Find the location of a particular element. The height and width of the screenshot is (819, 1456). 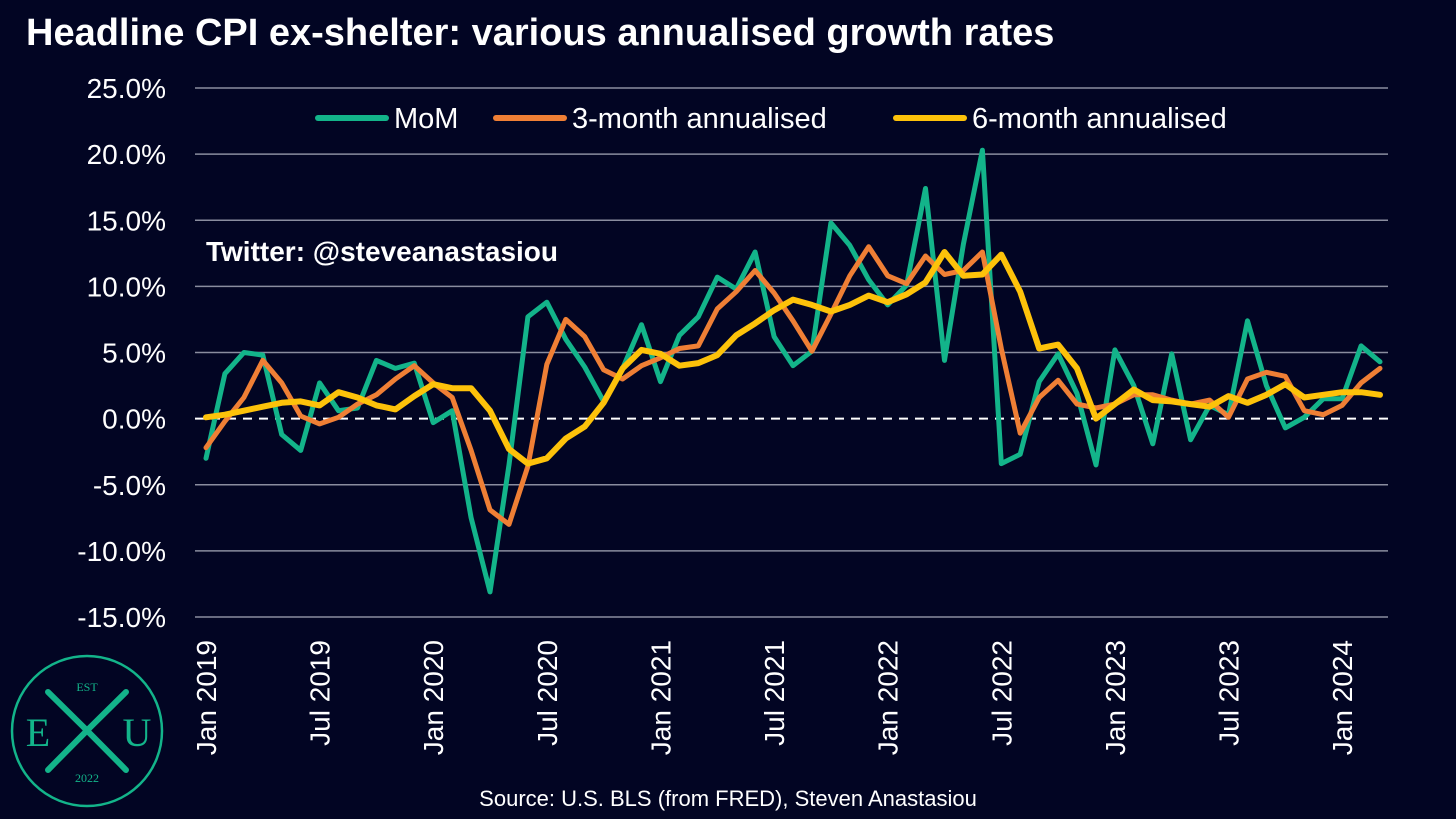

y-tick-label: -5.0% is located at coordinates (129, 485).